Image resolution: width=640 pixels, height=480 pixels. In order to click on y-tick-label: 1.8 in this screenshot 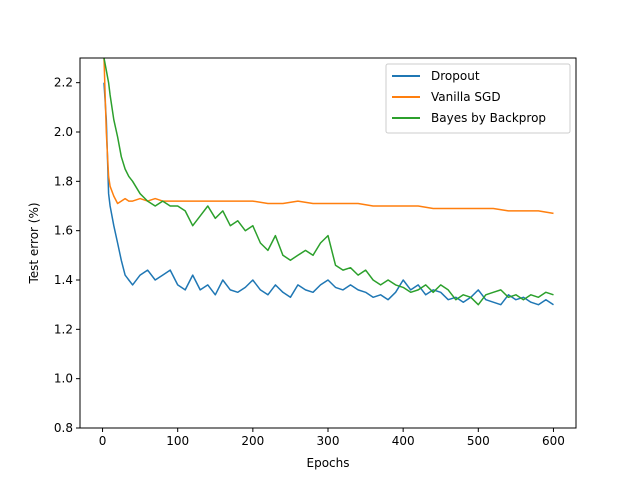, I will do `click(63, 181)`.